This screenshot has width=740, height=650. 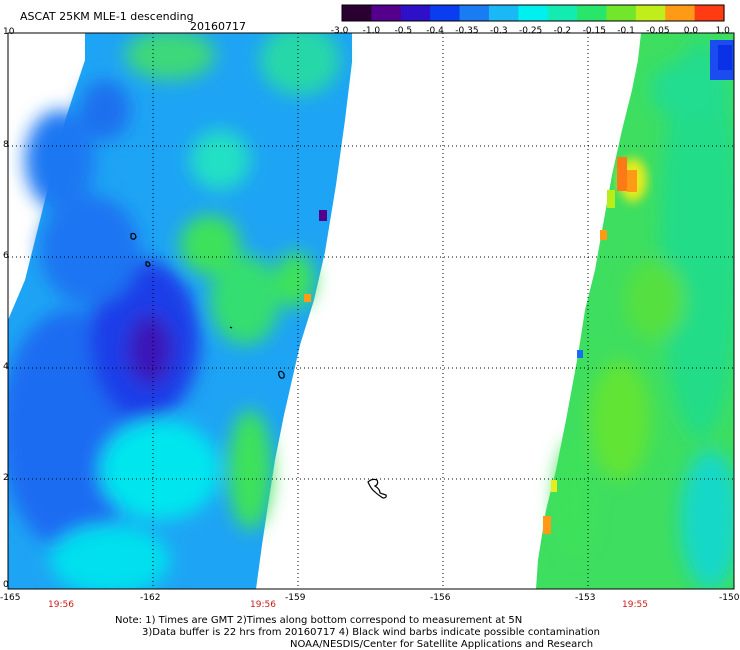 What do you see at coordinates (467, 31) in the screenshot?
I see `colorbar-label: -0.35` at bounding box center [467, 31].